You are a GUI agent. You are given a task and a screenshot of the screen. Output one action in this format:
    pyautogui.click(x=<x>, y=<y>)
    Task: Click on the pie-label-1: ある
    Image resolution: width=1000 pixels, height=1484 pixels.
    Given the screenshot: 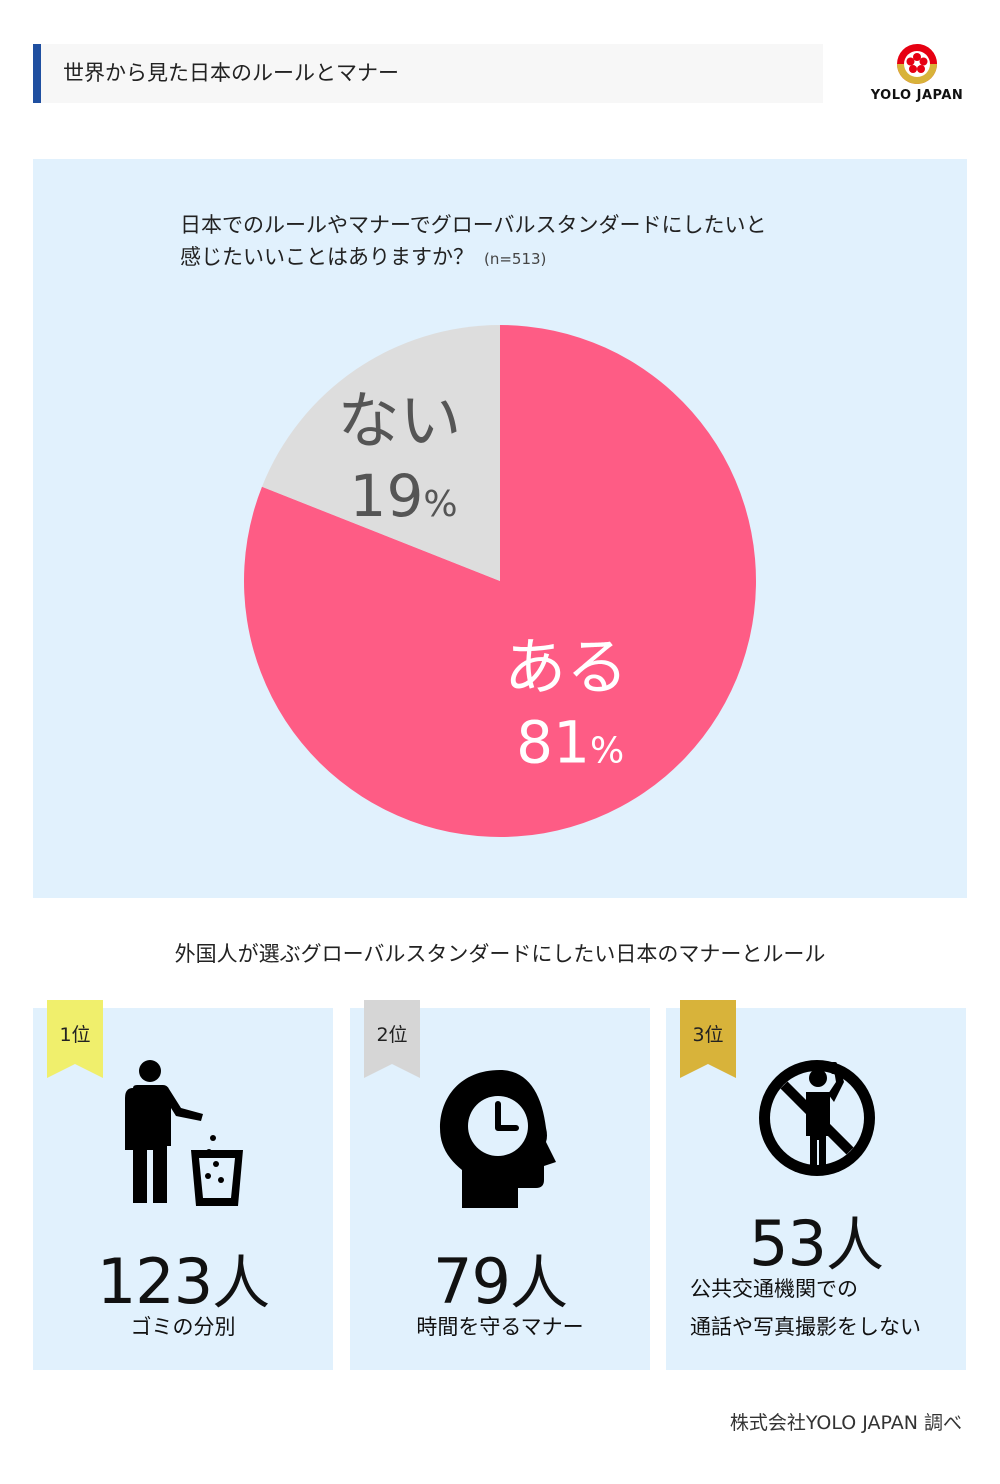 What is the action you would take?
    pyautogui.click(x=566, y=666)
    